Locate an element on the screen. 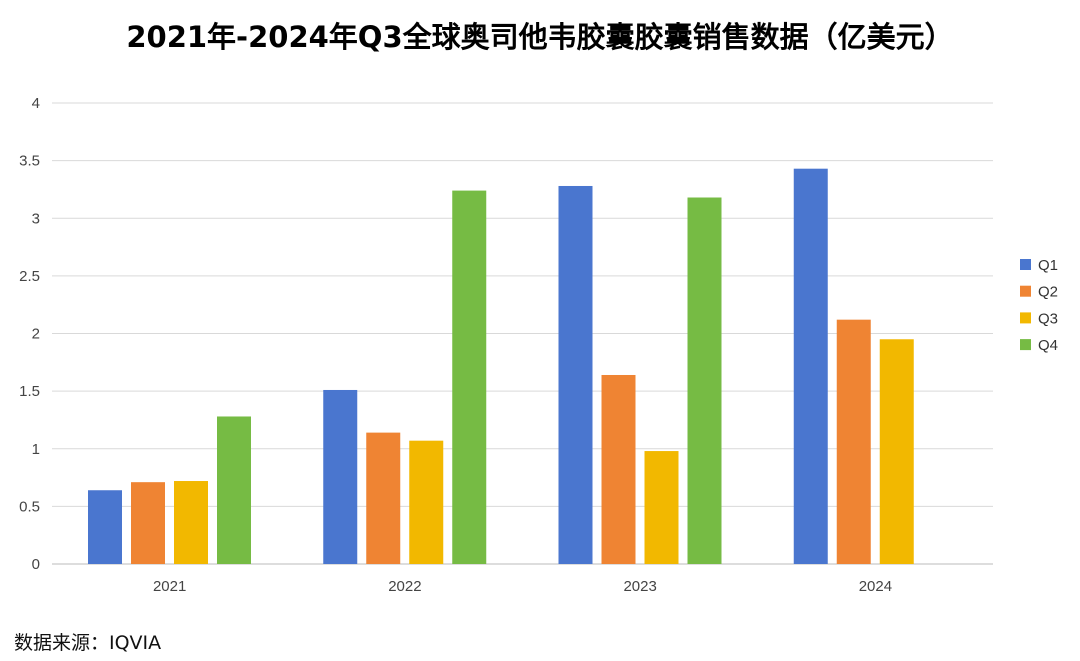 Image resolution: width=1080 pixels, height=661 pixels. bar-2024-Q2 is located at coordinates (853, 441).